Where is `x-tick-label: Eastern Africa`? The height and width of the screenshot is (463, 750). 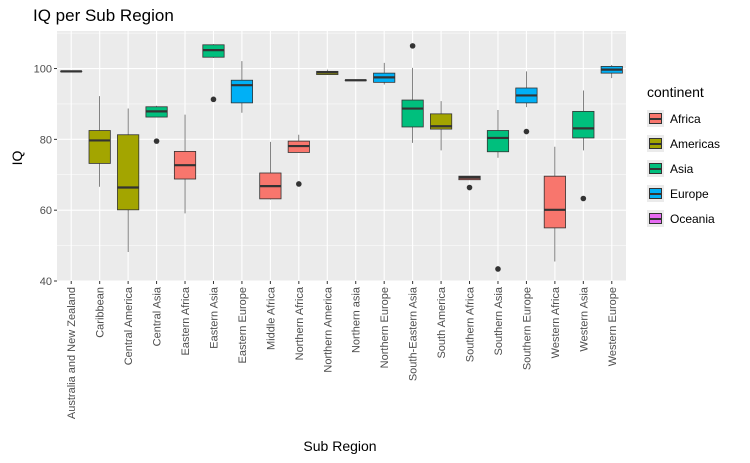 x-tick-label: Eastern Africa is located at coordinates (186, 320).